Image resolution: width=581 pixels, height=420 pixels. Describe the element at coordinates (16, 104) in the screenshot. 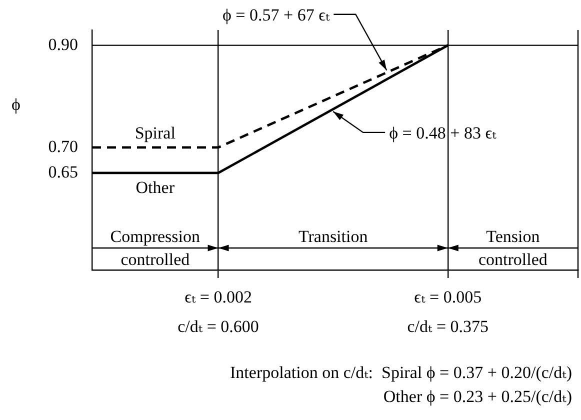

I see `y-axis-title: ϕ` at that location.